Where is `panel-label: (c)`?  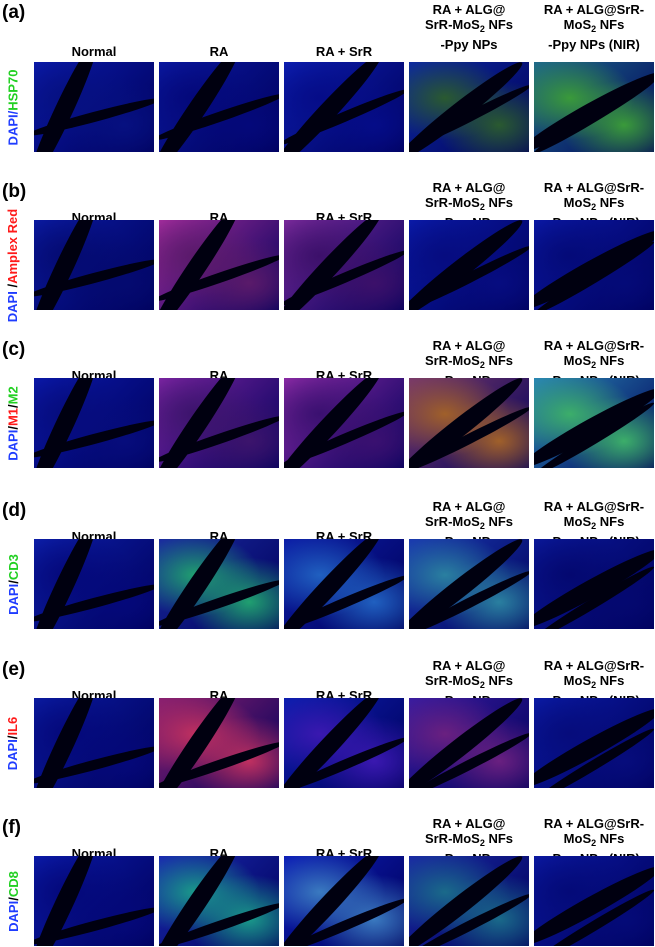
panel-label: (c) is located at coordinates (14, 349).